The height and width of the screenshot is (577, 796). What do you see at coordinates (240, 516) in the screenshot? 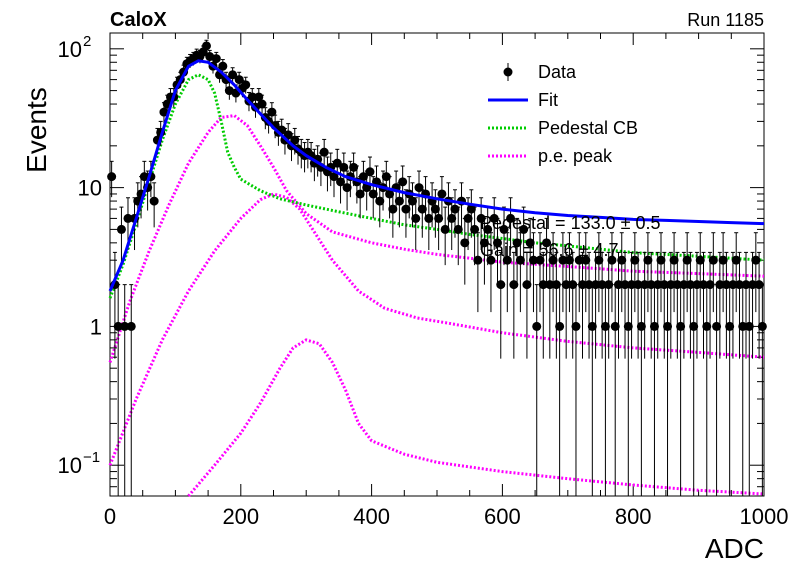
I see `x-tick-label: 200` at bounding box center [240, 516].